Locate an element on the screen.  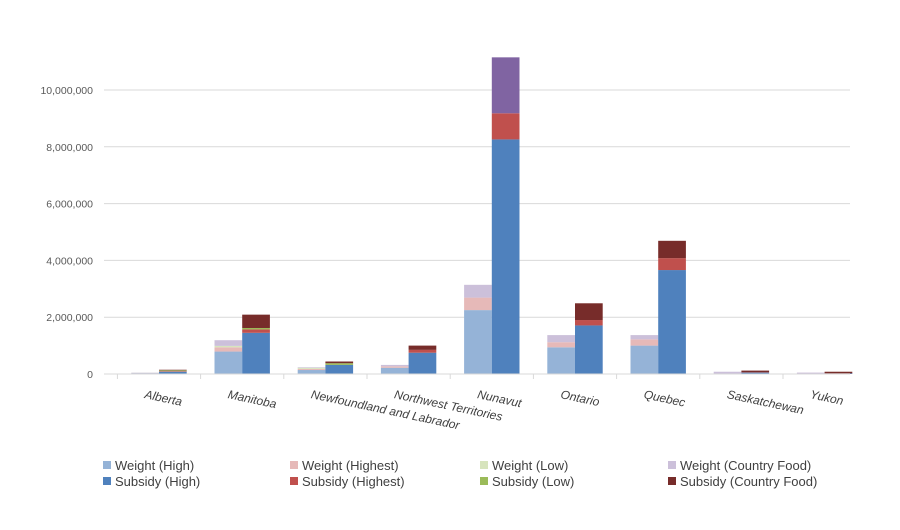
y-tick-label: 4,000,000 is located at coordinates (69, 261).